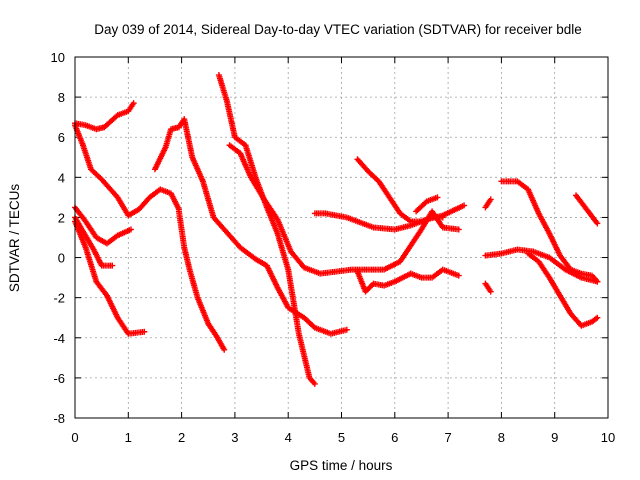 This screenshot has height=480, width=640. Describe the element at coordinates (61, 217) in the screenshot. I see `y-tick-label: 2` at that location.